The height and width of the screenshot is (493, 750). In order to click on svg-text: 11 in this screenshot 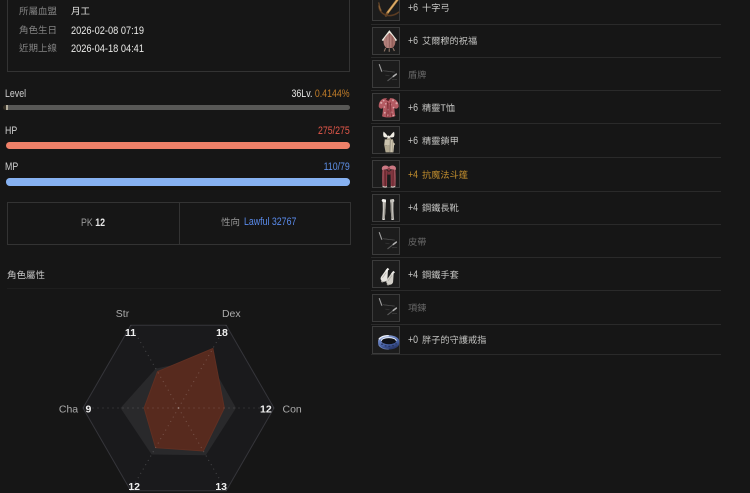, I will do `click(130, 333)`.